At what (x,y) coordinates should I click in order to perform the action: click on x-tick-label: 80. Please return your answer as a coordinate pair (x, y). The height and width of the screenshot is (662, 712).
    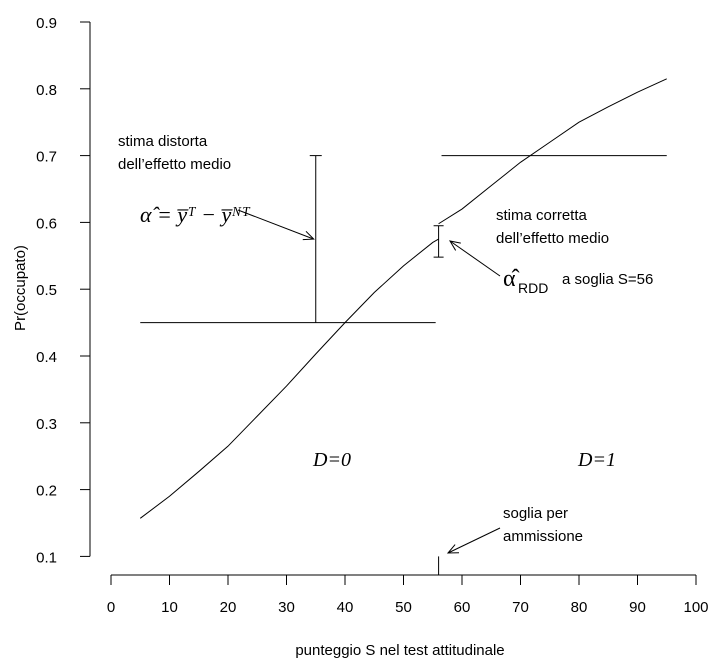
    Looking at the image, I should click on (579, 607).